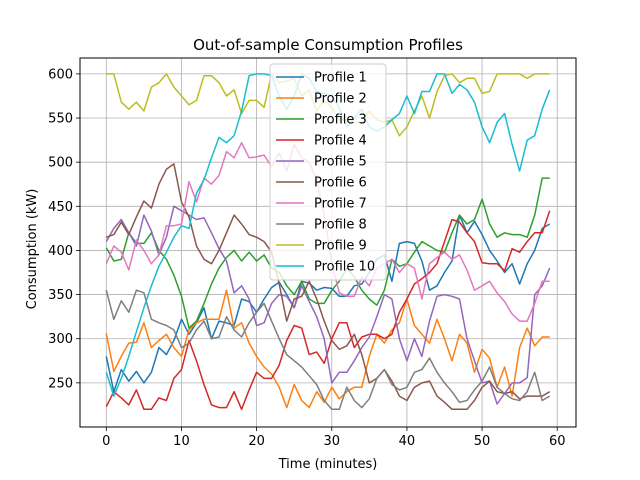 This screenshot has width=640, height=480. Describe the element at coordinates (340, 78) in the screenshot. I see `legend-label-profile-1: Profile 1` at that location.